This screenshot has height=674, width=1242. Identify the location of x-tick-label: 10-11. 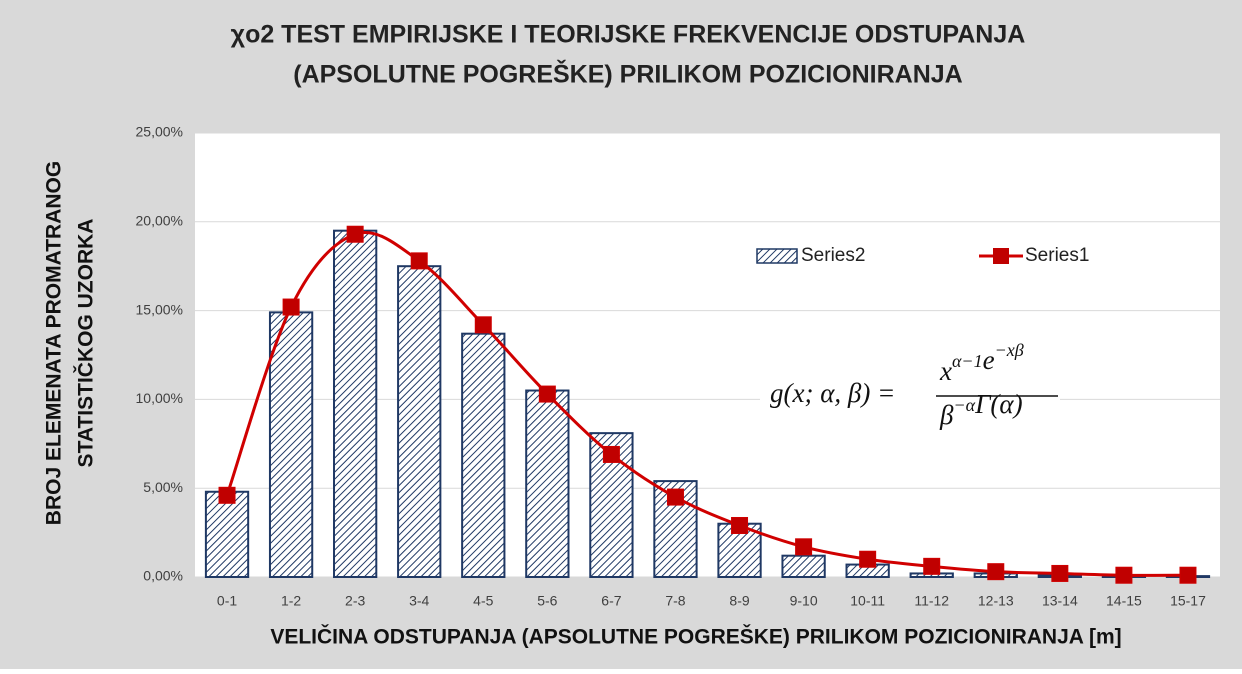
(867, 601).